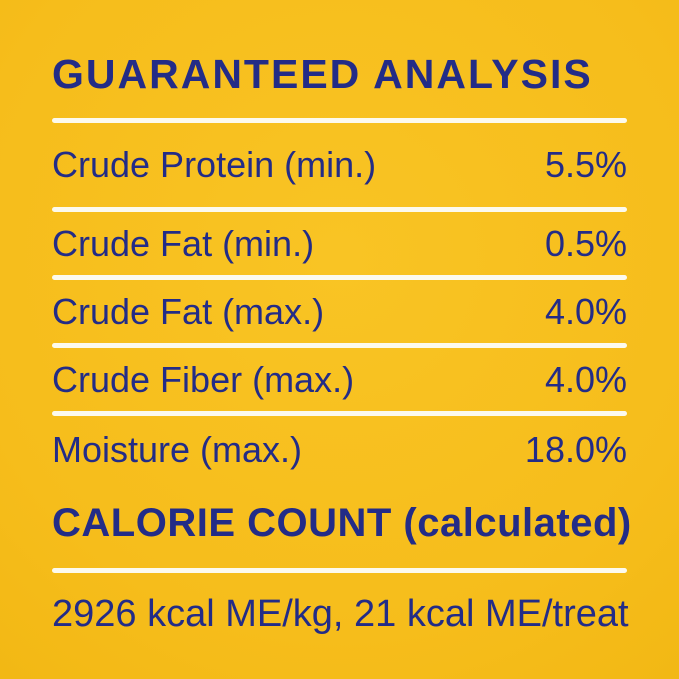 The width and height of the screenshot is (679, 679). Describe the element at coordinates (585, 243) in the screenshot. I see `nutrient-value: 0.5%` at that location.